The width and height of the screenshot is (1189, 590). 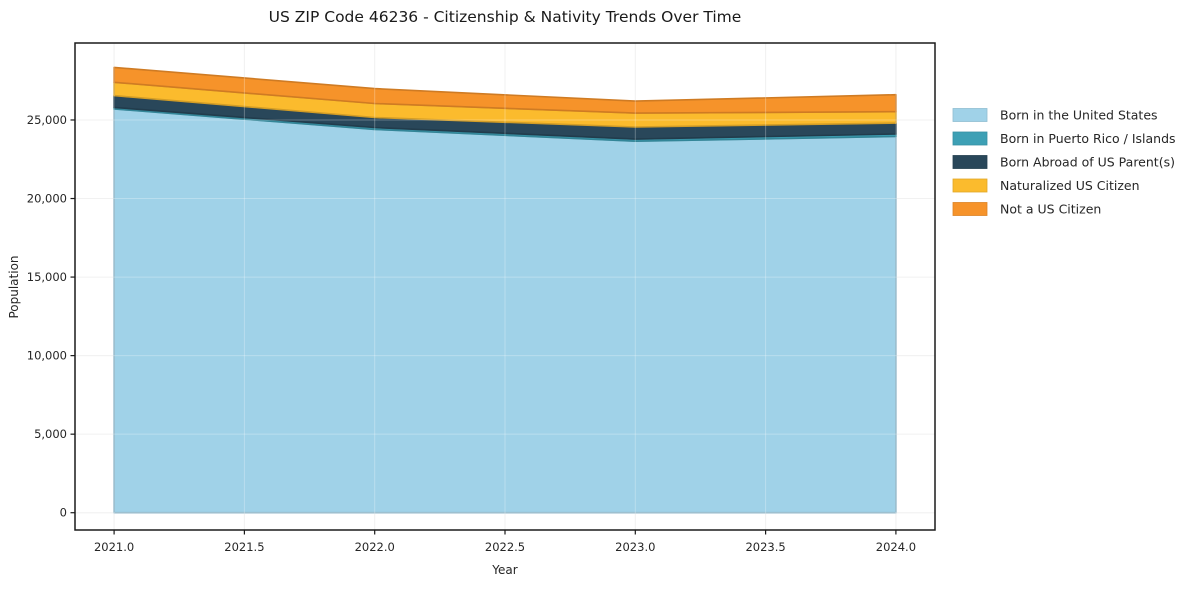 I want to click on legend-label-born-in-puerto-rico-islands: Born in Puerto Rico / Islands, so click(x=1088, y=138).